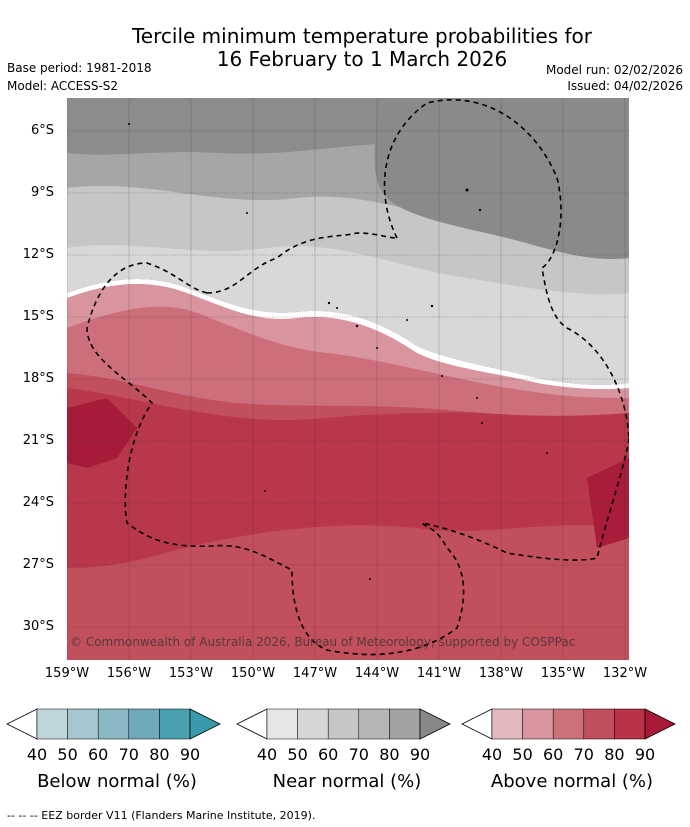  I want to click on issued-label: Issued: 04/02/2026, so click(625, 86).